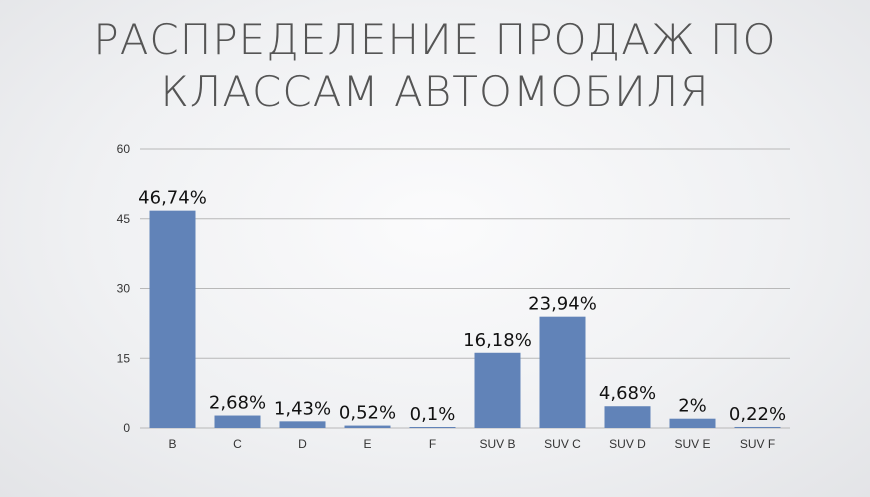 Image resolution: width=870 pixels, height=497 pixels. What do you see at coordinates (172, 198) in the screenshot?
I see `data-label: 46,74%` at bounding box center [172, 198].